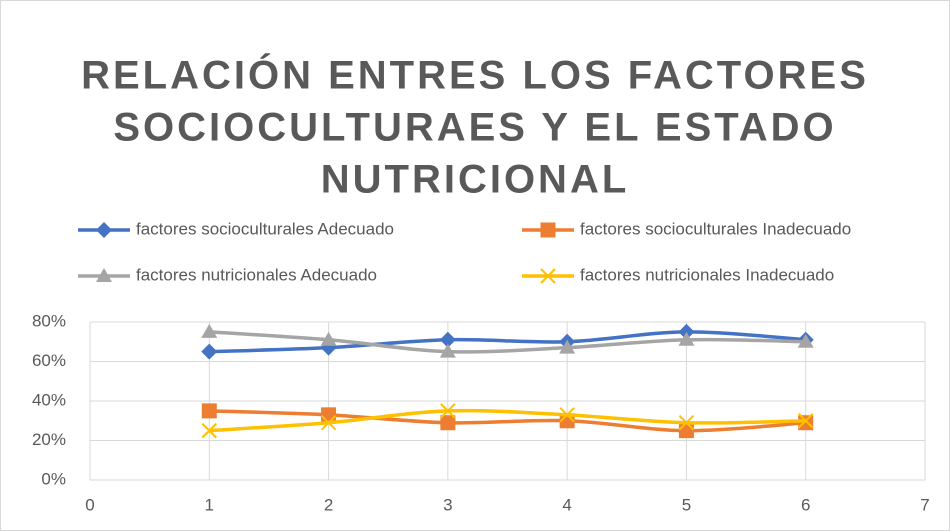 The width and height of the screenshot is (950, 531). I want to click on y-tick-label: 40%, so click(49, 399).